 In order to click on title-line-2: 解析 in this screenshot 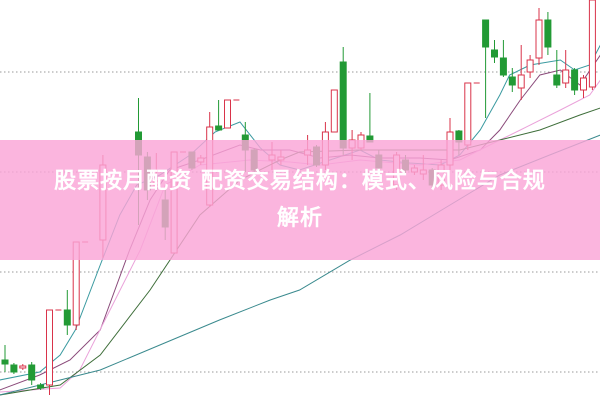, I will do `click(299, 218)`.